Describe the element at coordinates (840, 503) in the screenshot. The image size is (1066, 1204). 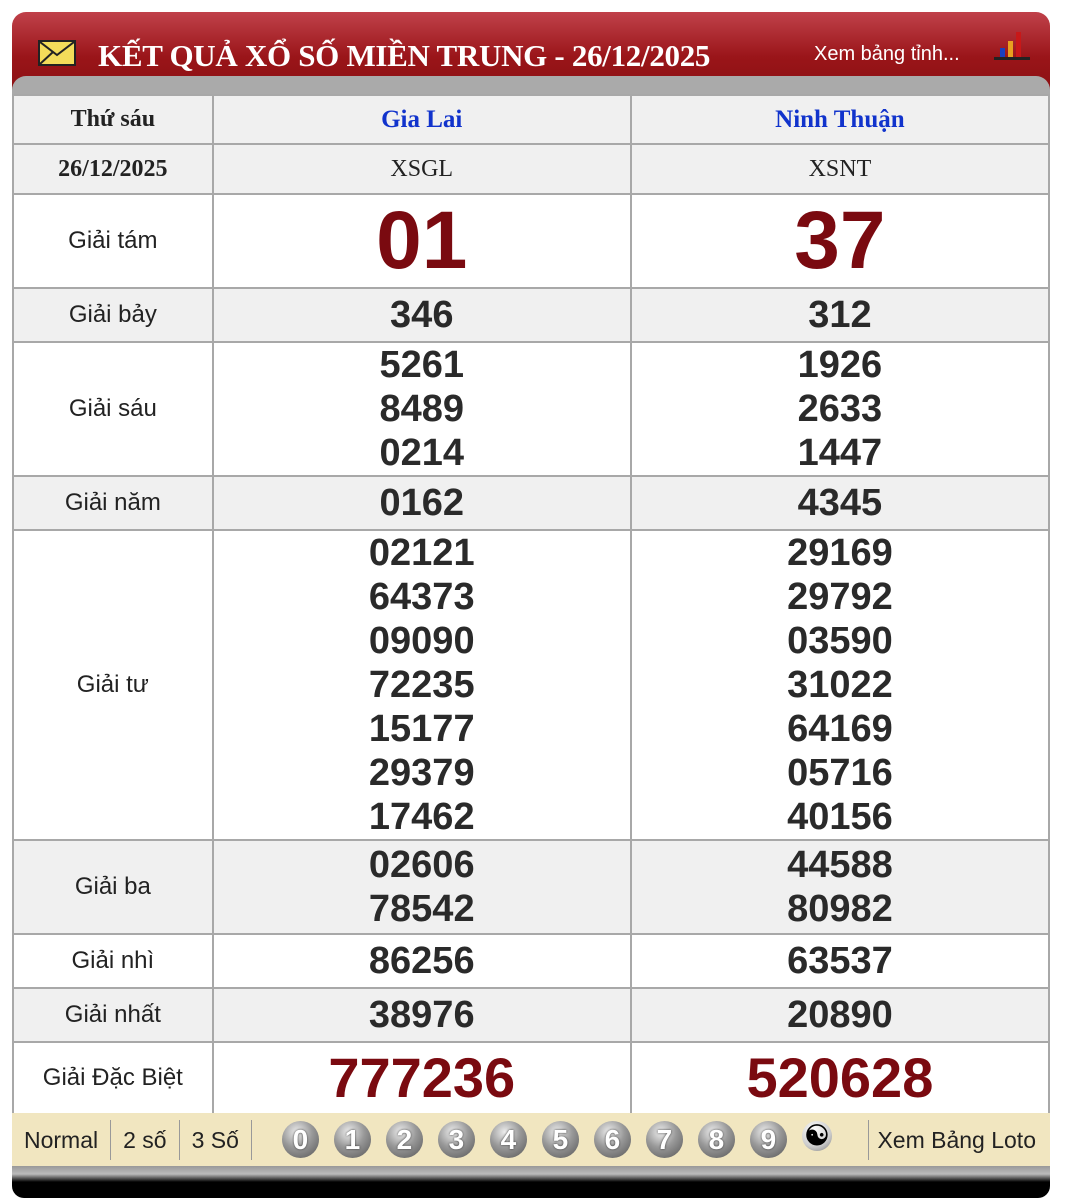
I see `prize-number: 4345` at that location.